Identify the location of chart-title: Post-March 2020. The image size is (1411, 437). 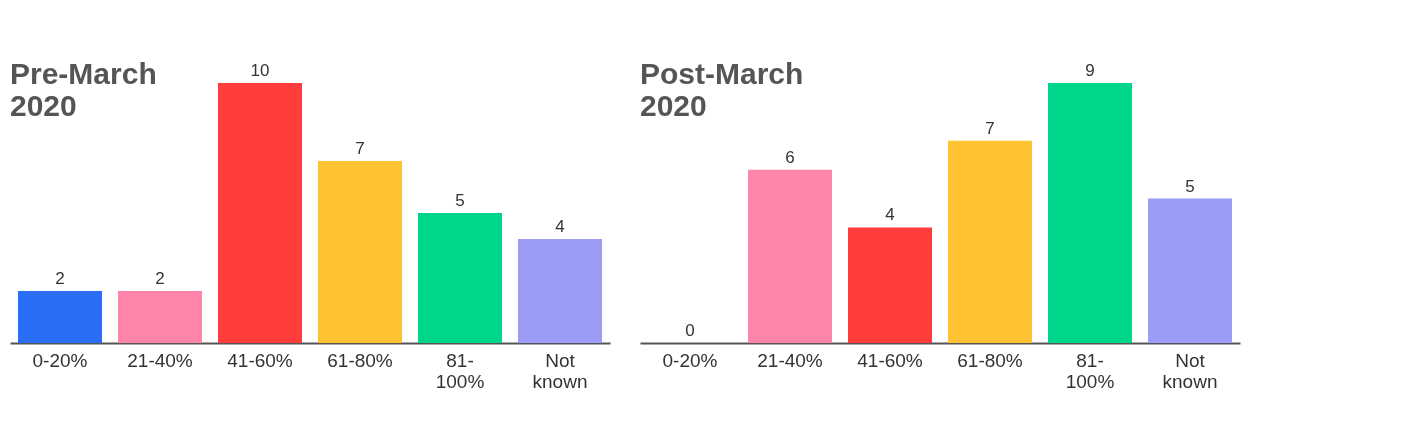
(722, 89).